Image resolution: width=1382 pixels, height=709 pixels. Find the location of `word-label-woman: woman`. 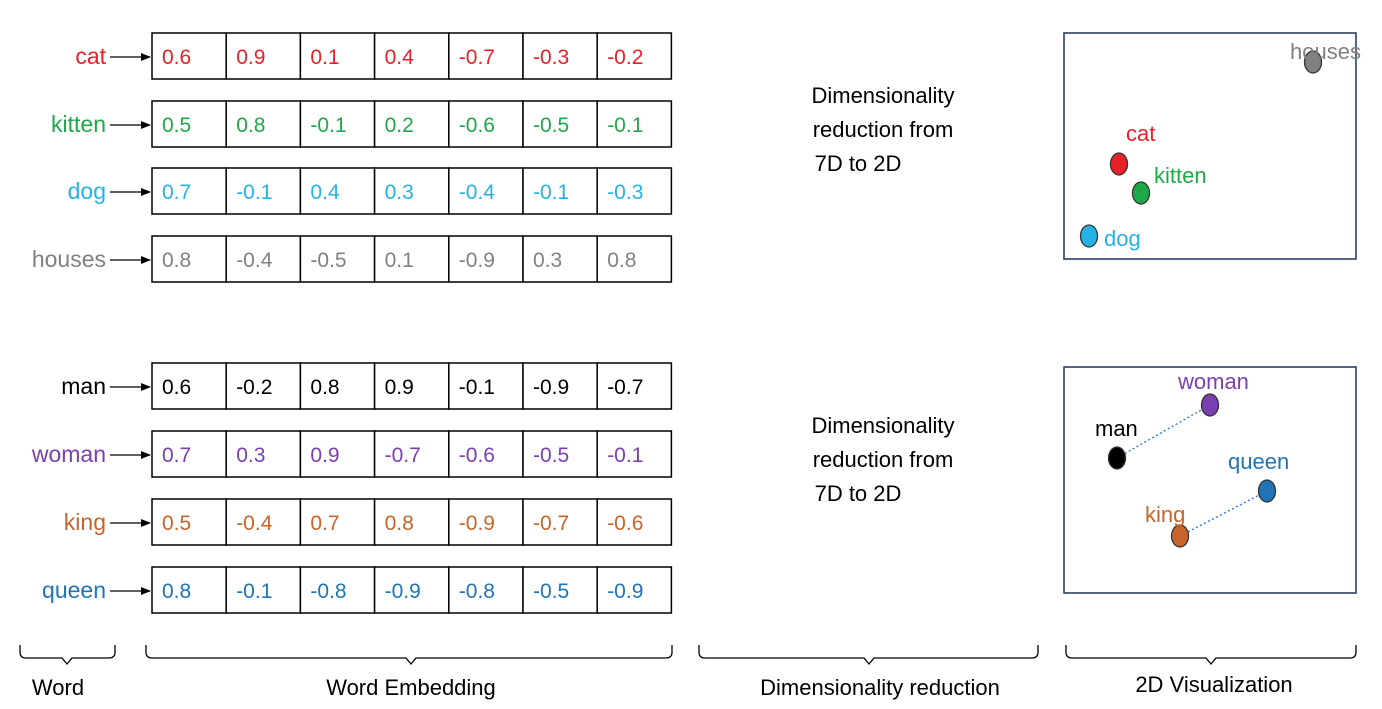

word-label-woman: woman is located at coordinates (68, 454).